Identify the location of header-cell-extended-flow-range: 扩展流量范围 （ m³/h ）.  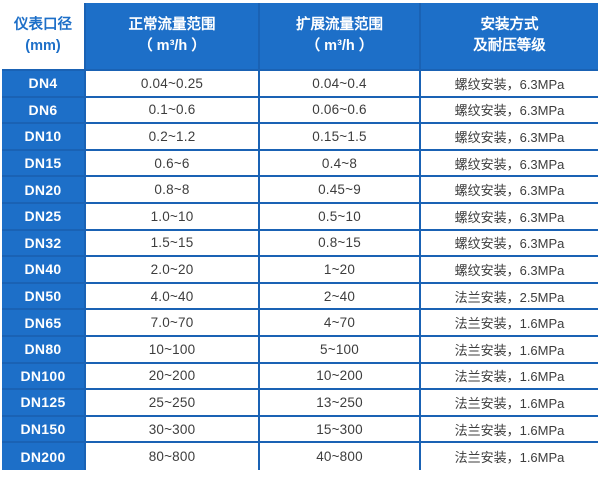
(340, 37).